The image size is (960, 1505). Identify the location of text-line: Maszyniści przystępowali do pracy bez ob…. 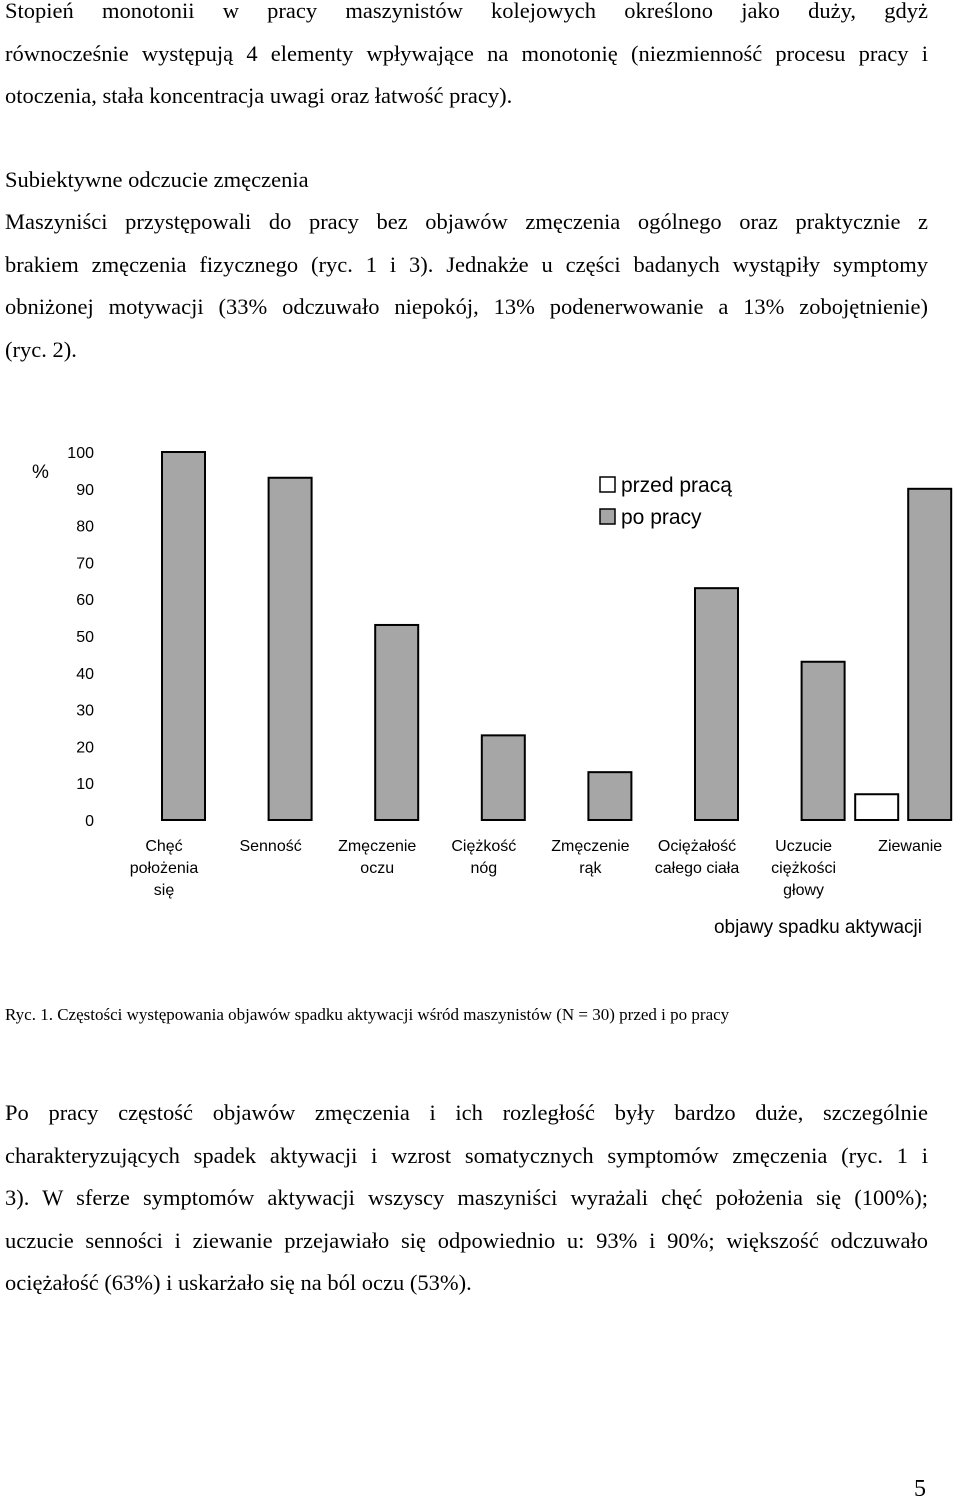
(466, 221).